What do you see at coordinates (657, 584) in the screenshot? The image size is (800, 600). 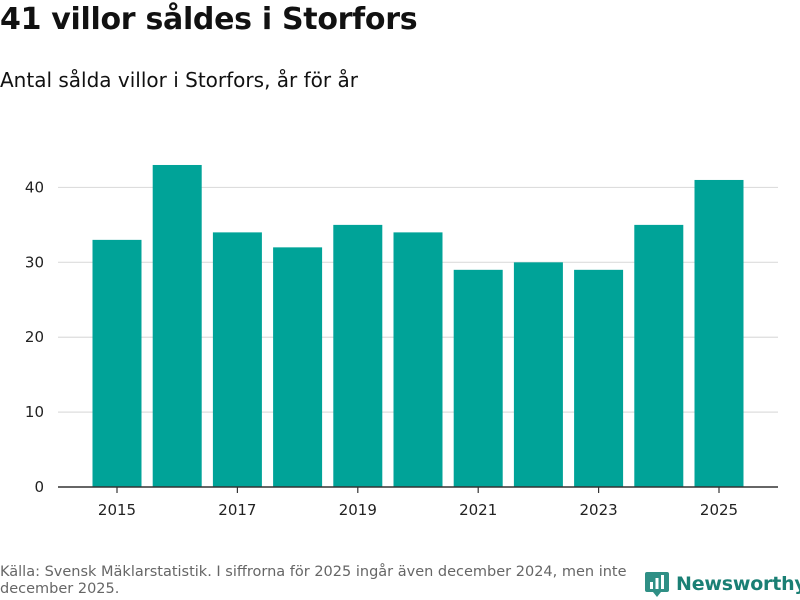 I see `newsworthy-logo-icon` at bounding box center [657, 584].